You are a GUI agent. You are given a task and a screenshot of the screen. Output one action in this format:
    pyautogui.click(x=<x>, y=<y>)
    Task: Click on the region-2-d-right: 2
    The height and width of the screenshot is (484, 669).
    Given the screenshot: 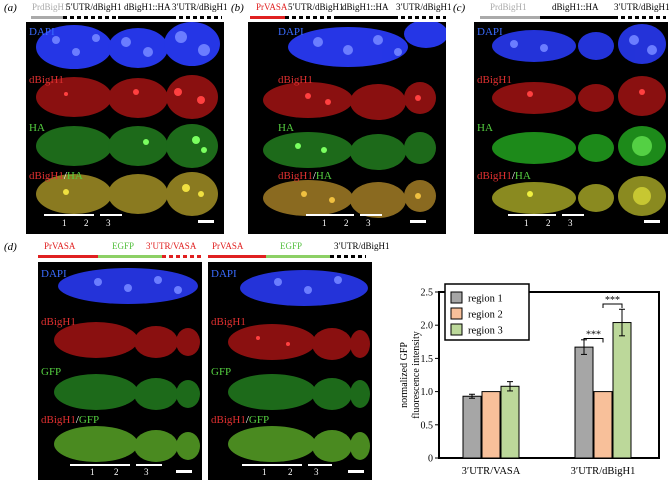 What is the action you would take?
    pyautogui.click(x=290, y=472)
    